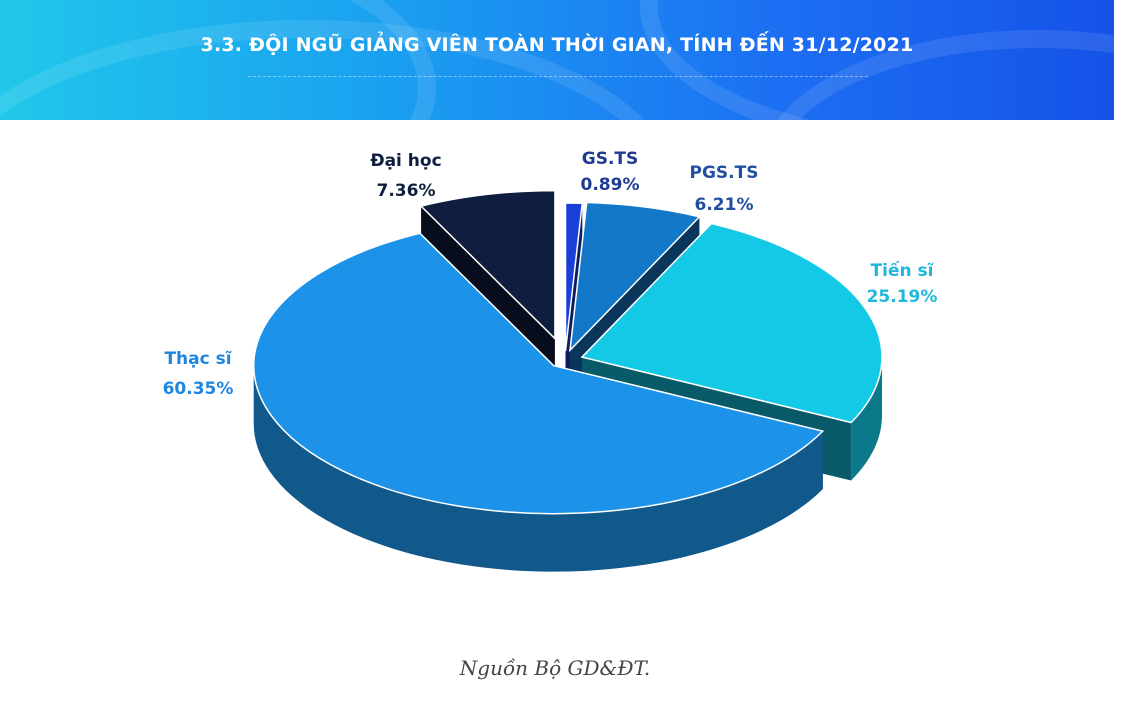  What do you see at coordinates (406, 191) in the screenshot?
I see `slice-value-label: 7.36%` at bounding box center [406, 191].